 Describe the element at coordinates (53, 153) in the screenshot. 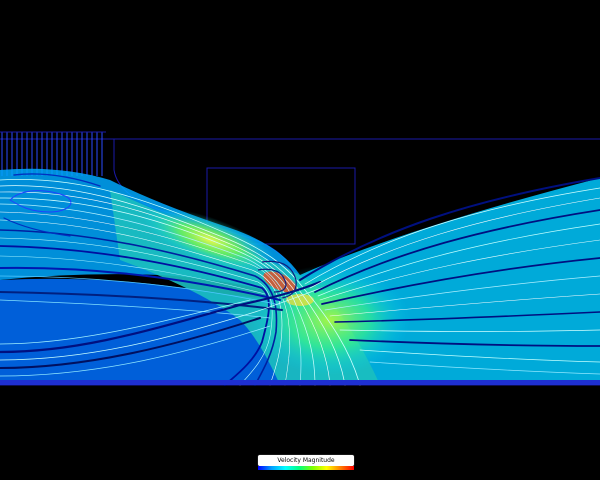

I see `inlet-vanes` at that location.